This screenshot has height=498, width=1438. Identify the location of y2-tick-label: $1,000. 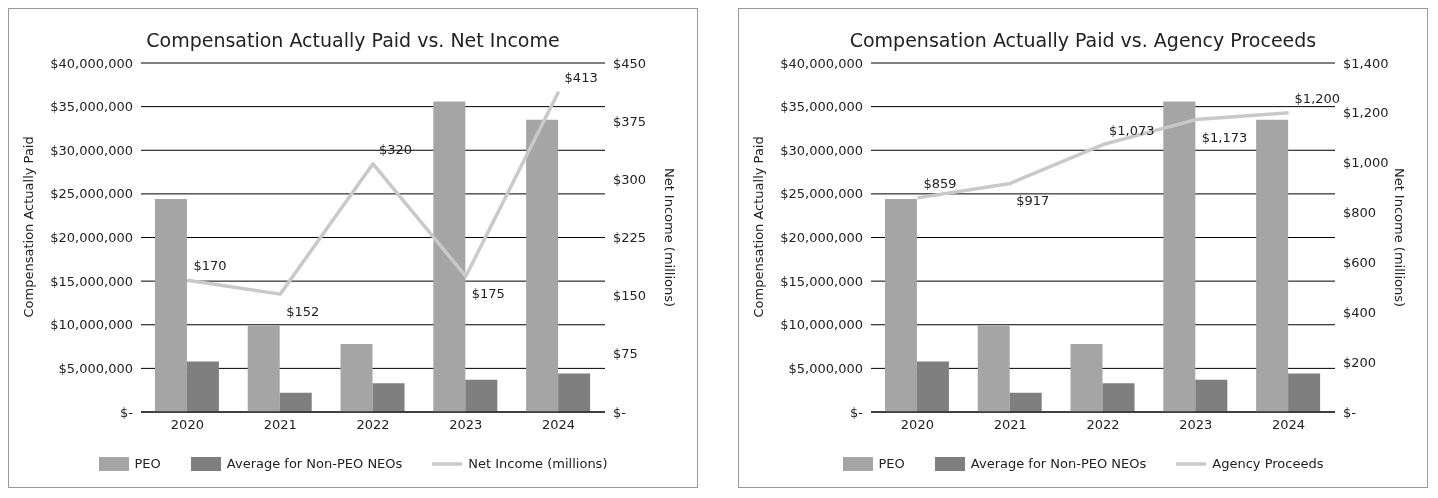
(1366, 163).